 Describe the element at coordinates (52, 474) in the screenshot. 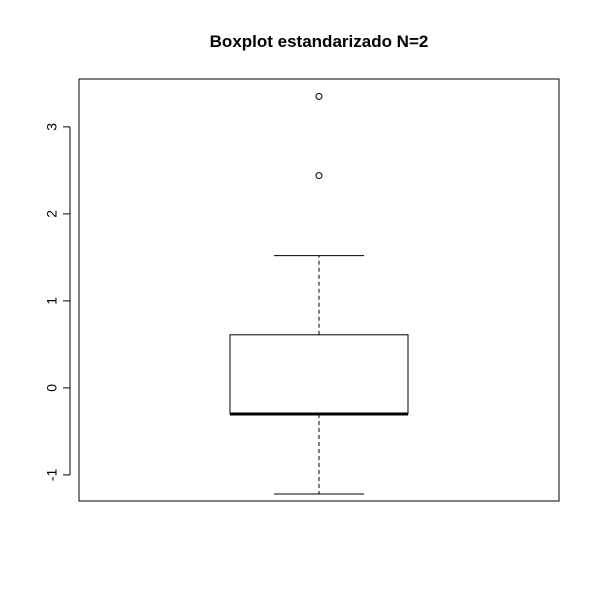

I see `y-tick-label: -1` at that location.